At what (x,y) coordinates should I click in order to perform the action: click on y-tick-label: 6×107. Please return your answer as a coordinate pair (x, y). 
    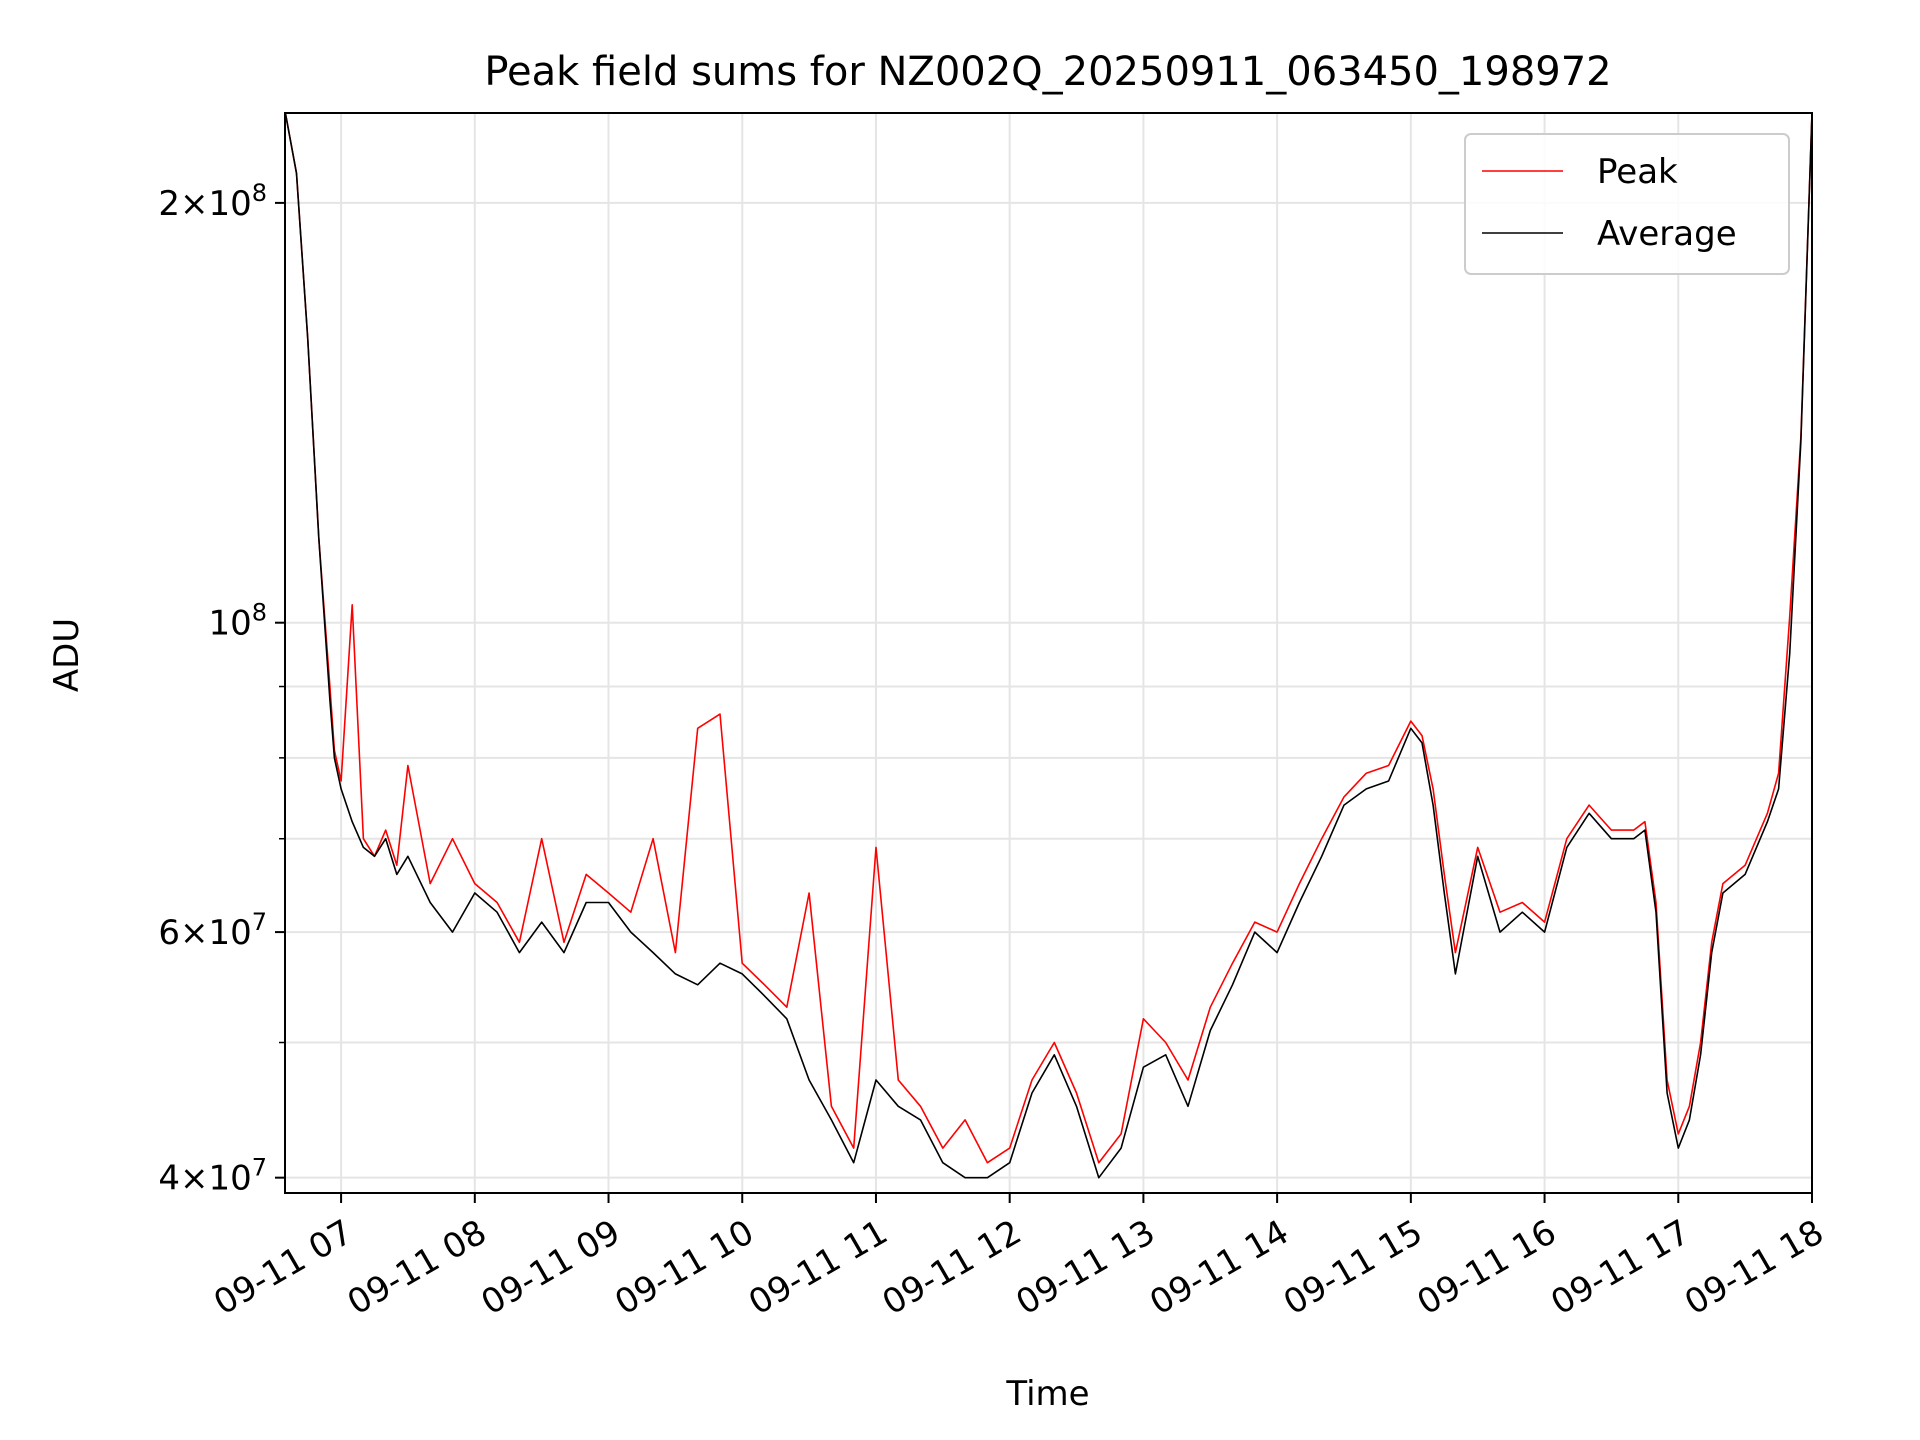
    Looking at the image, I should click on (212, 930).